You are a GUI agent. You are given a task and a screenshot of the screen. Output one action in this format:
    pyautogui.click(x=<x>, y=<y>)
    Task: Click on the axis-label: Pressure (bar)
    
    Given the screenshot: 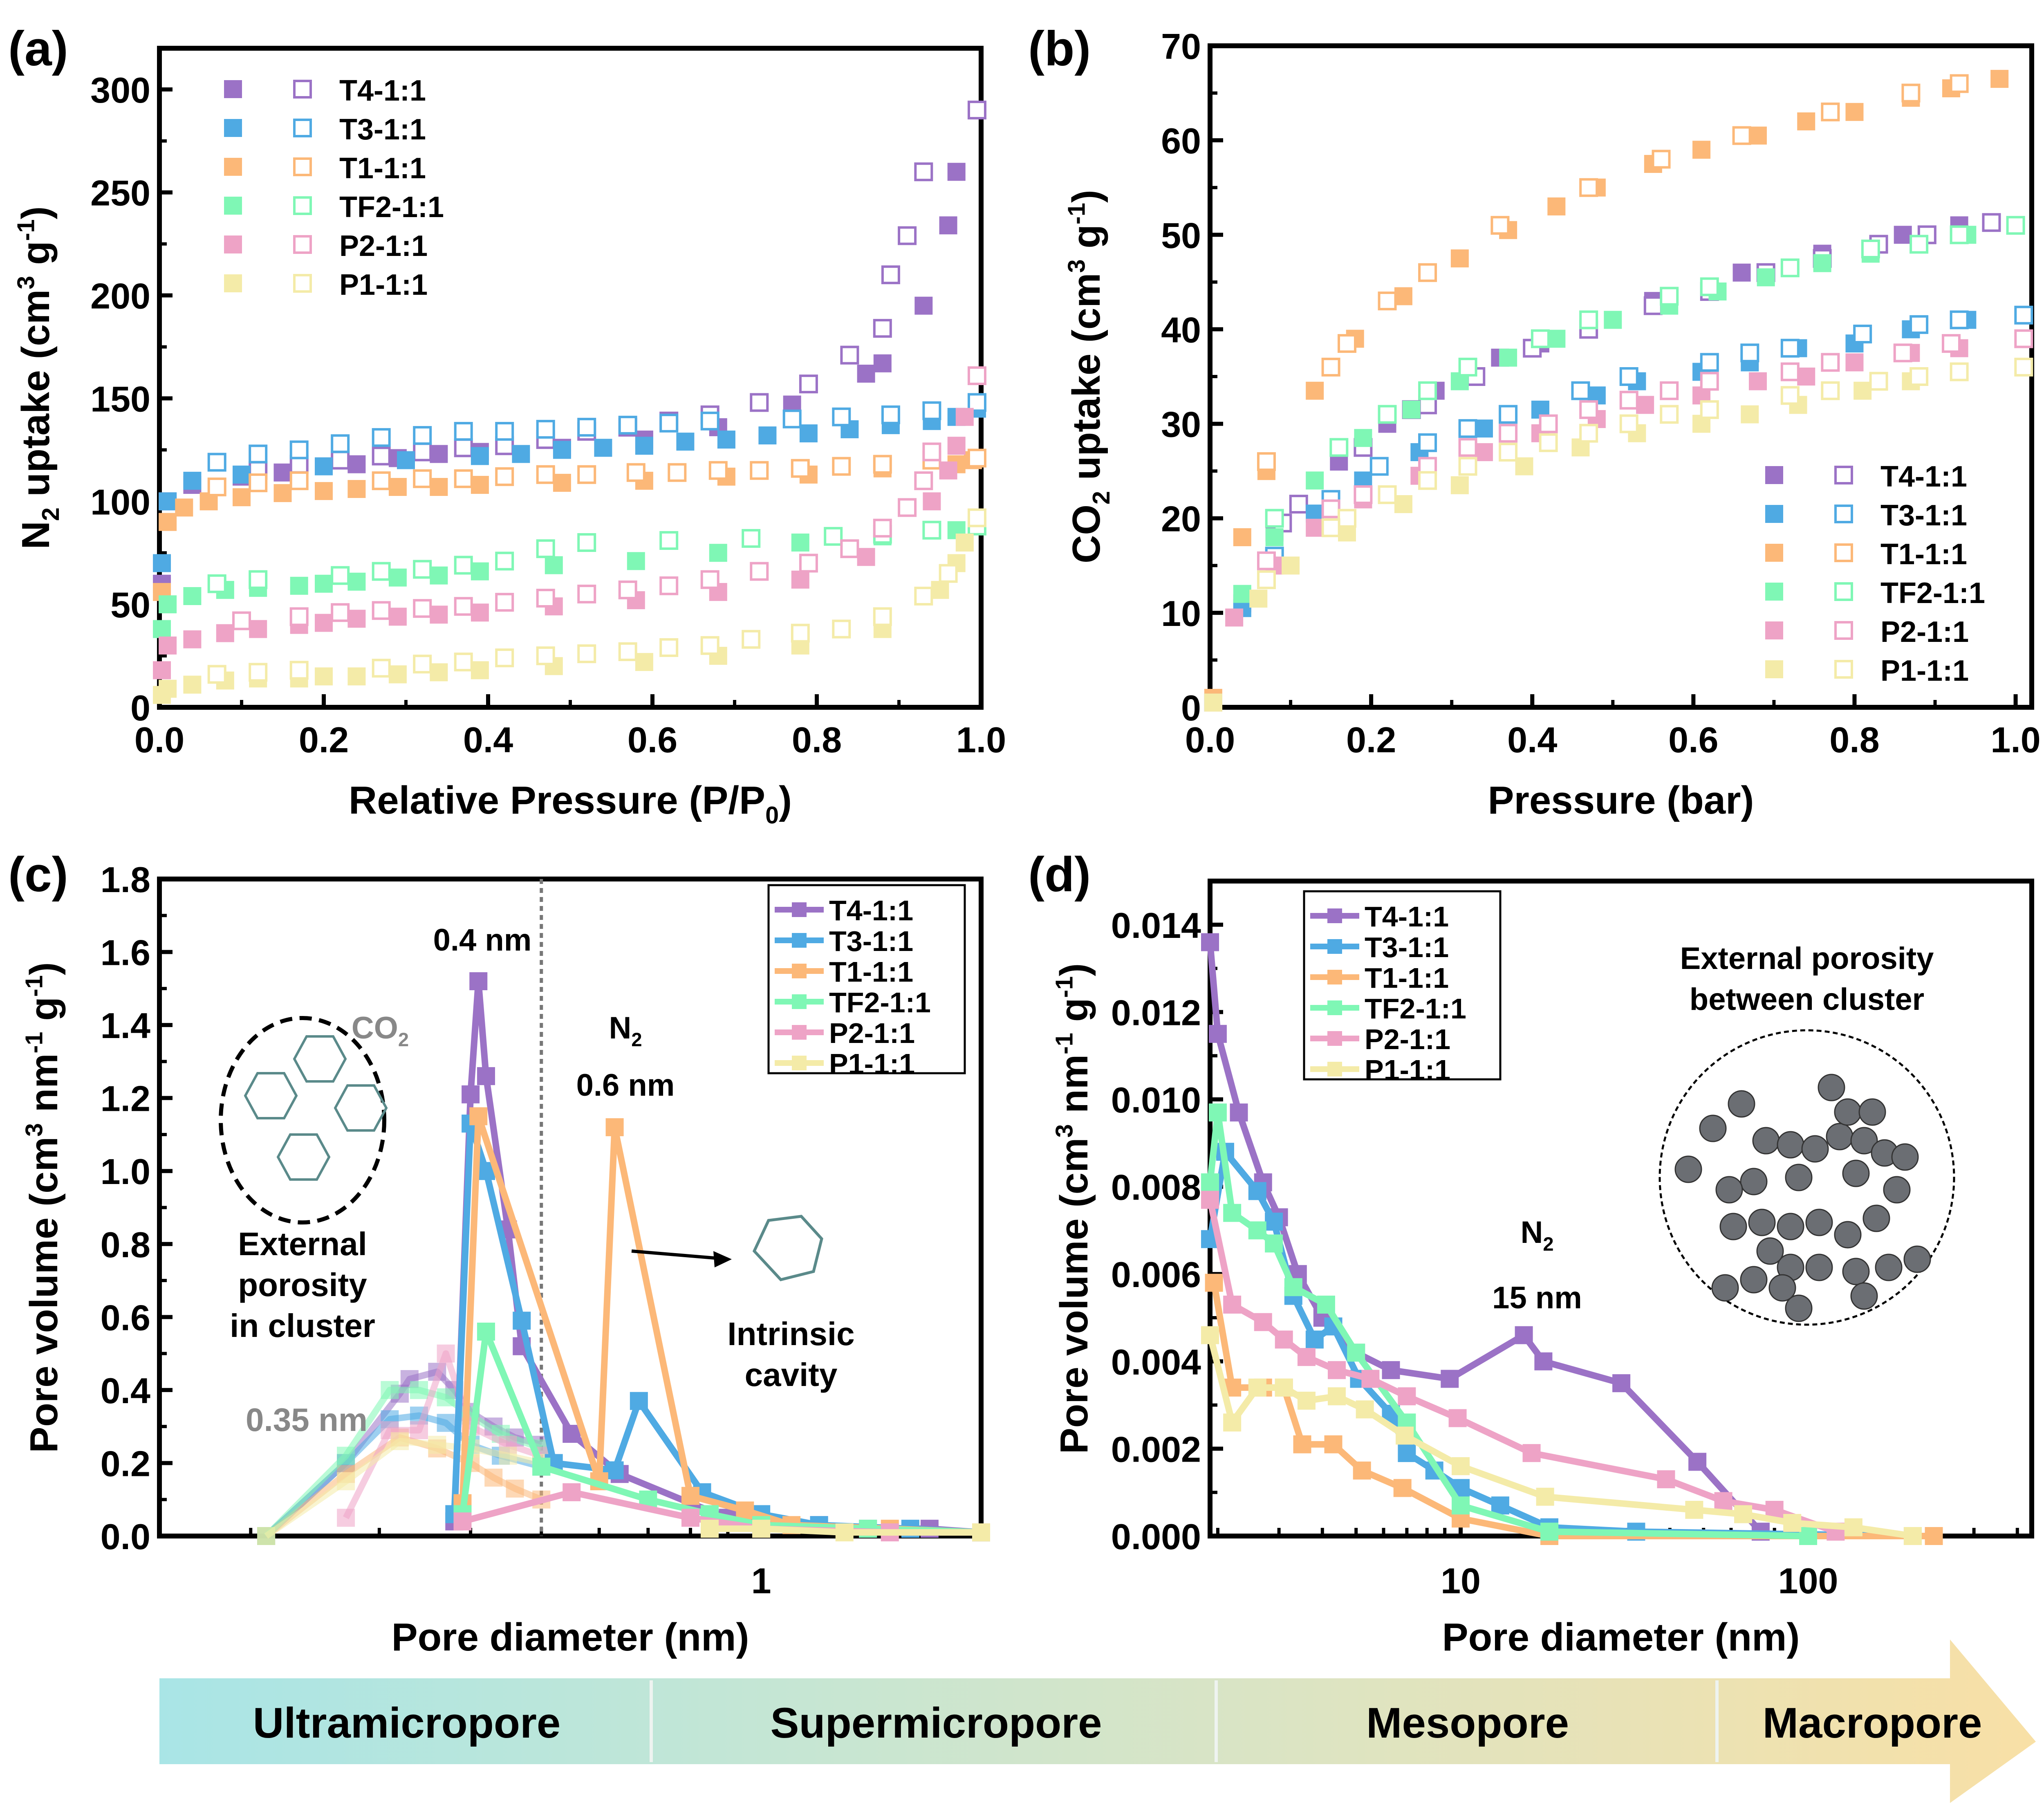 What is the action you would take?
    pyautogui.click(x=1621, y=800)
    